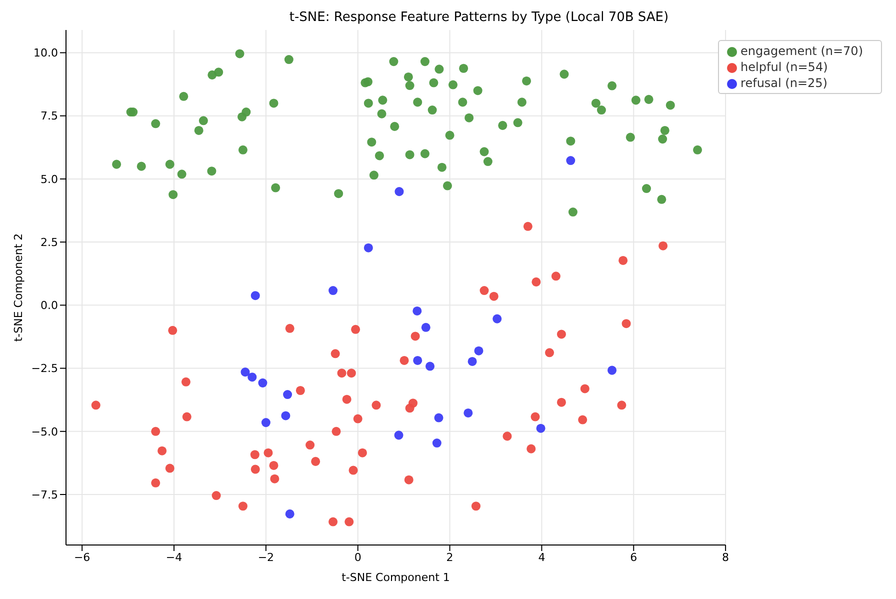 The height and width of the screenshot is (599, 896). I want to click on x-tick-label: −6, so click(82, 557).